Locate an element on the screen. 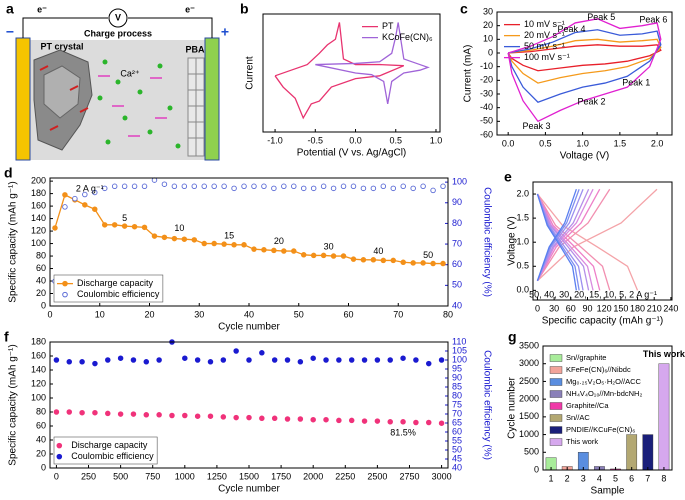  cathode-label: PBA is located at coordinates (195, 49).